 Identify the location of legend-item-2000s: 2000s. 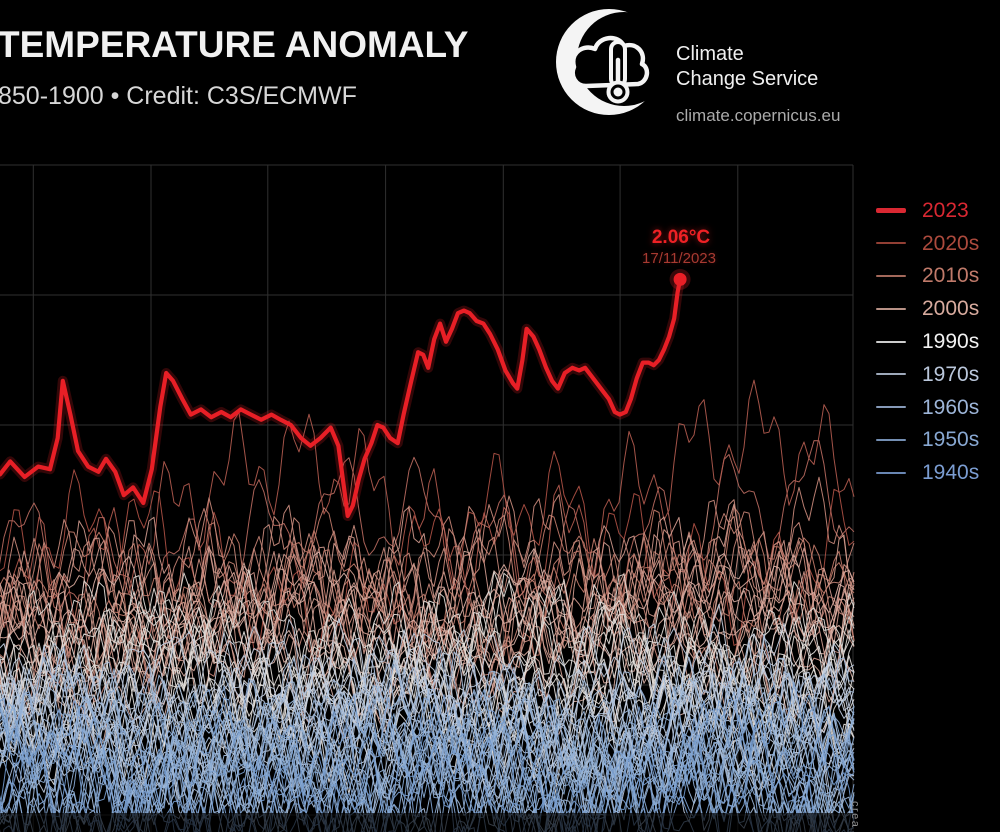
(938, 308).